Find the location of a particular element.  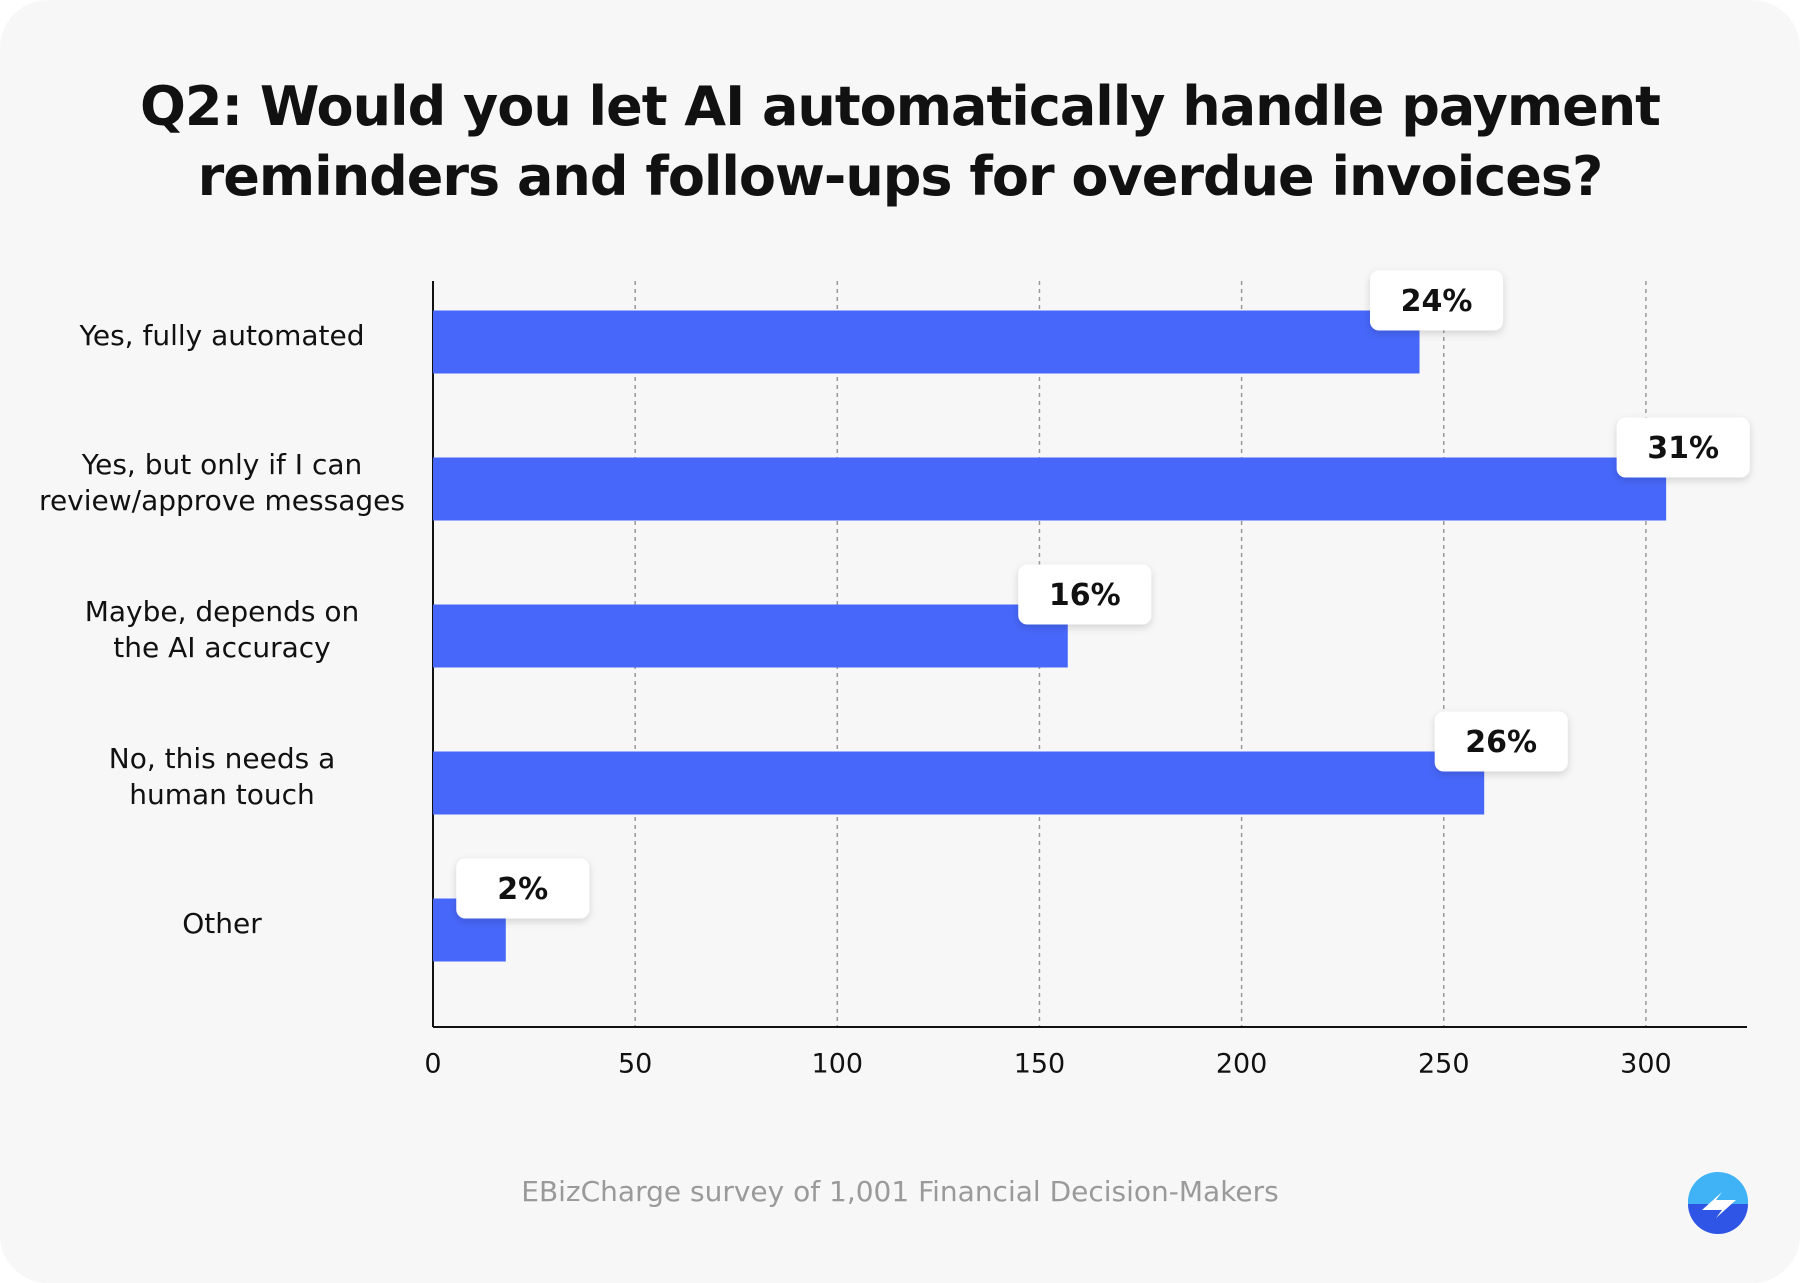

x-tick-label: 200 is located at coordinates (1242, 1064).